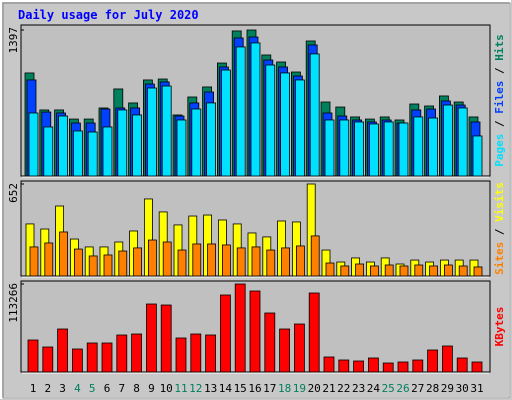  Describe the element at coordinates (402, 388) in the screenshot. I see `x-tick-label: 26` at that location.